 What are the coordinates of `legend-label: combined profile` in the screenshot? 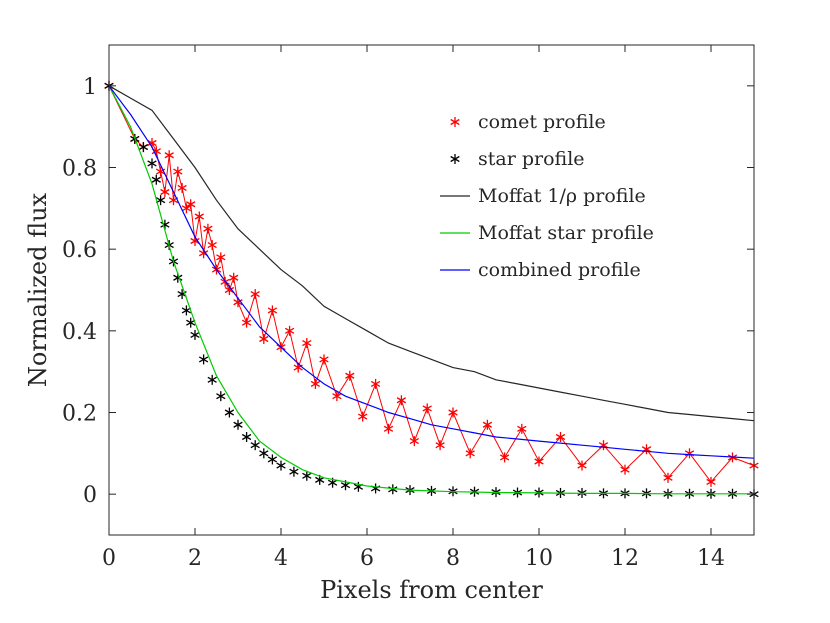 It's located at (559, 270).